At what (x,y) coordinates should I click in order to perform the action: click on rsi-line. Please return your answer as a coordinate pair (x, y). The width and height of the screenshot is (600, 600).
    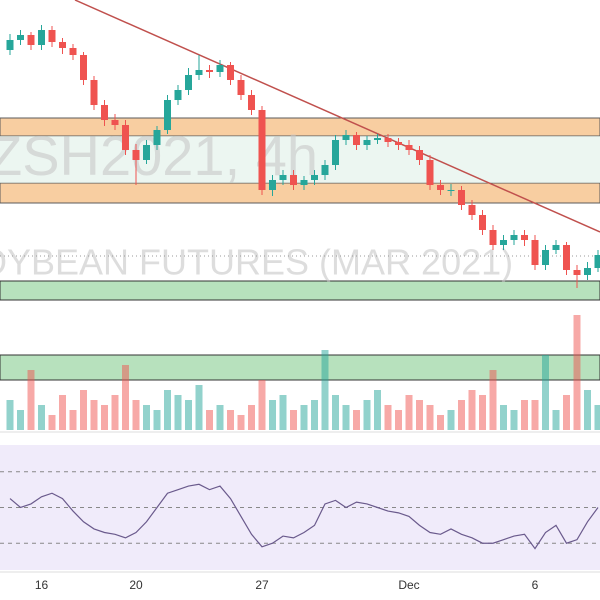
    Looking at the image, I should click on (304, 516).